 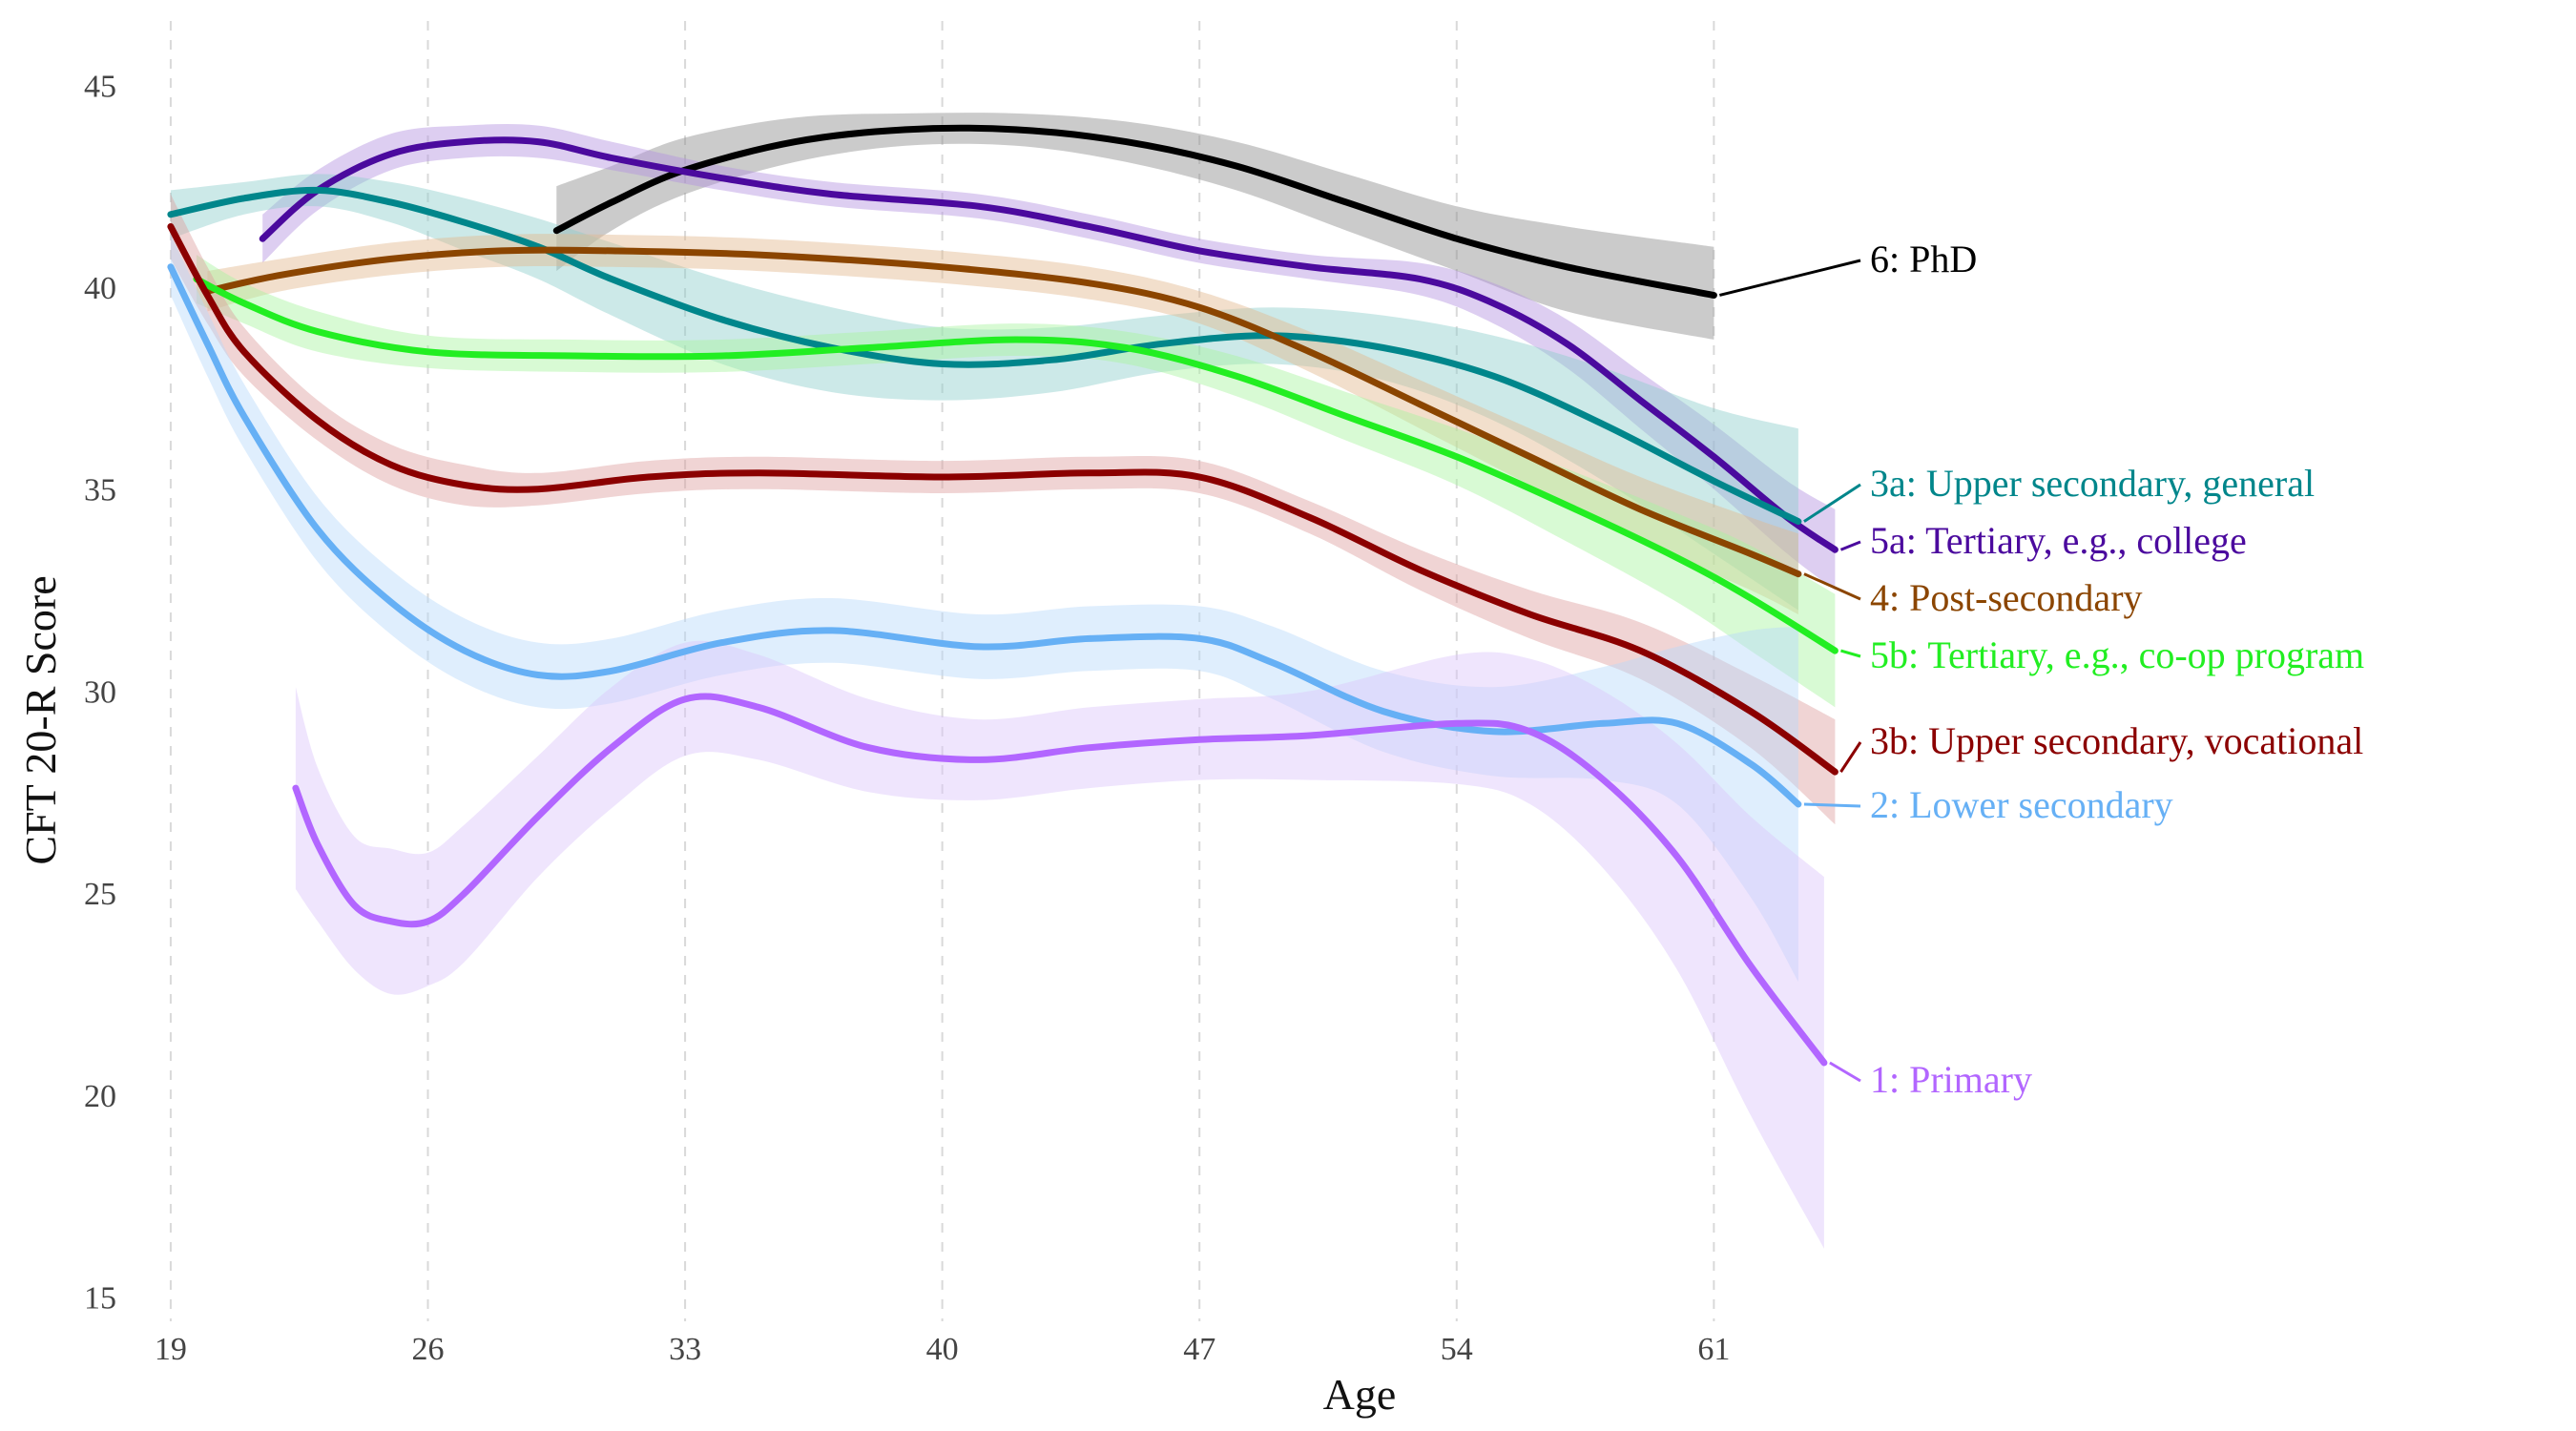 I want to click on y-tick-labels: 15 20 25 30 35 40 45, so click(x=100, y=692).